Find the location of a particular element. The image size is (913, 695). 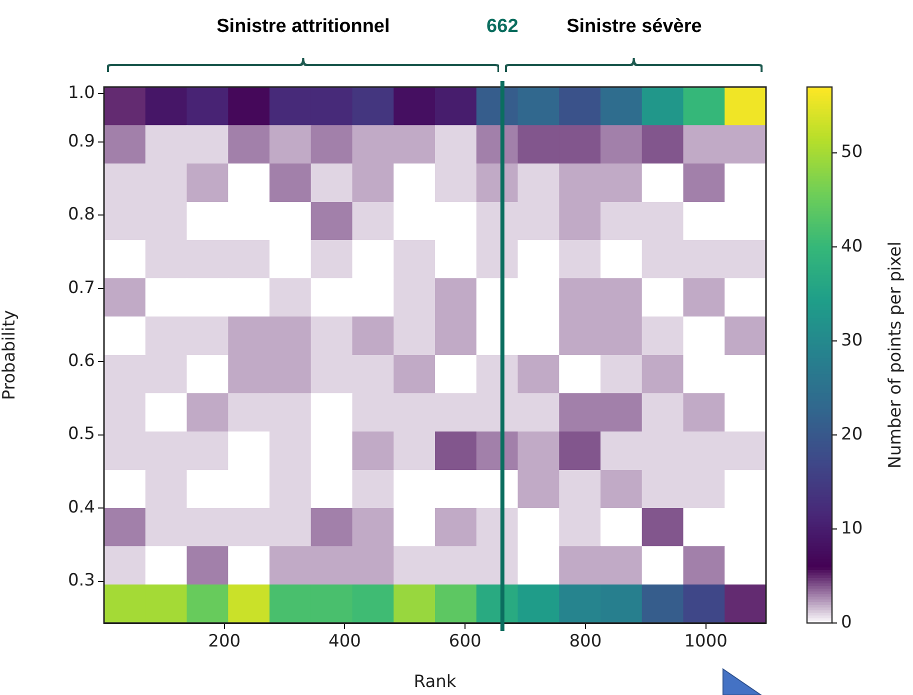

y-tick-label: 0.9 is located at coordinates (81, 141).